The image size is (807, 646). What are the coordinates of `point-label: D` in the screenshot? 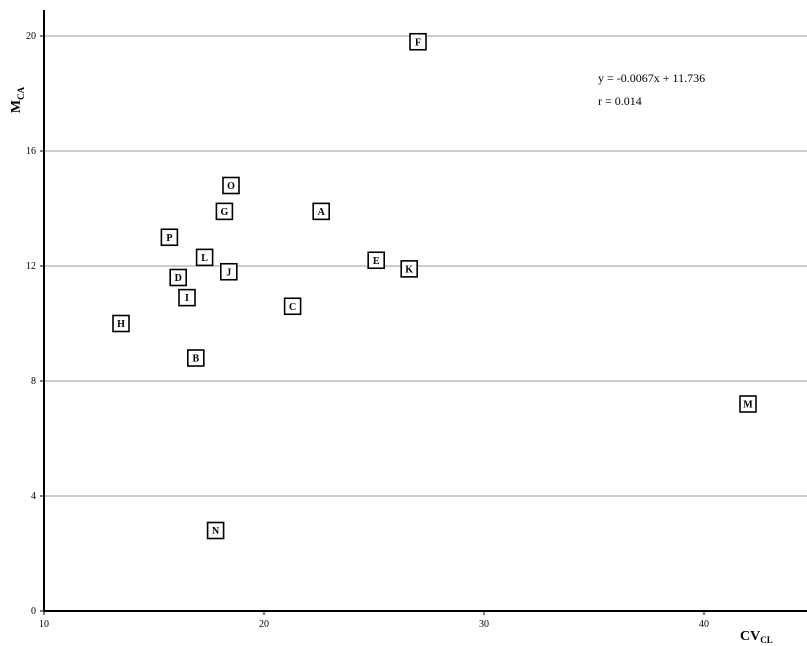 It's located at (178, 278).